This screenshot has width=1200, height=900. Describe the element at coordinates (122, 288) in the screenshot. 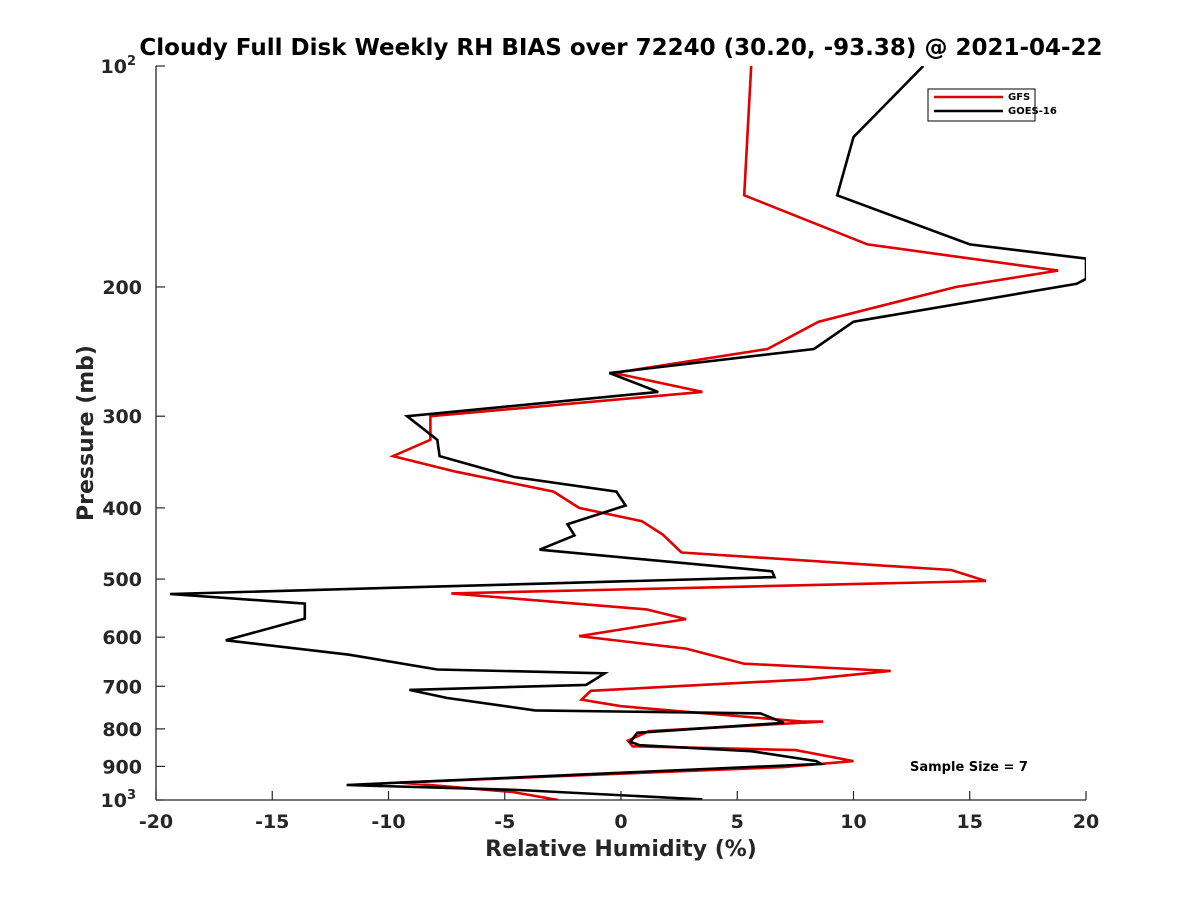

I see `y-tick-label: 200` at that location.